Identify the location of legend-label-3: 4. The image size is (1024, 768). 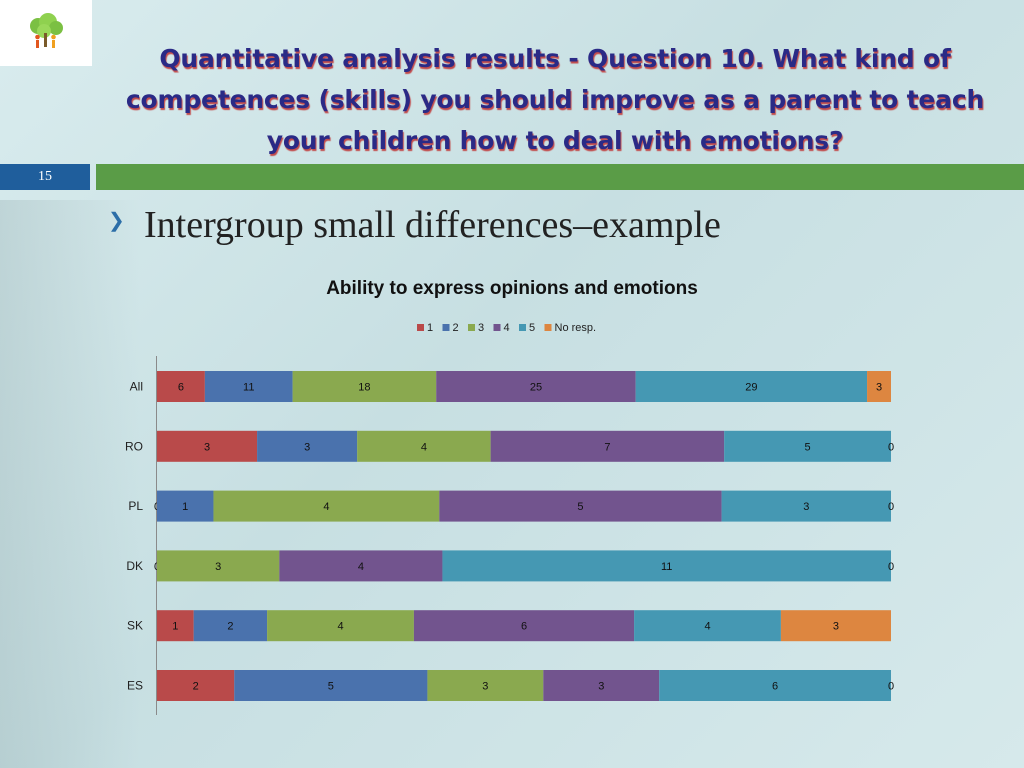
(507, 328).